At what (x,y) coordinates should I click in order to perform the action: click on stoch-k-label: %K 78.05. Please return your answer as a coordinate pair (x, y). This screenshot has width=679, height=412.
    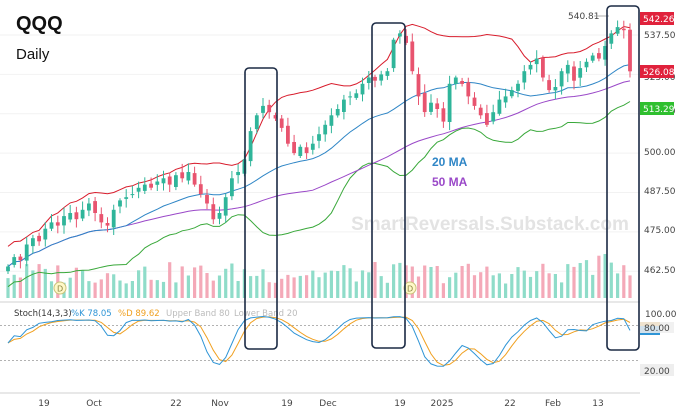
    Looking at the image, I should click on (91, 314).